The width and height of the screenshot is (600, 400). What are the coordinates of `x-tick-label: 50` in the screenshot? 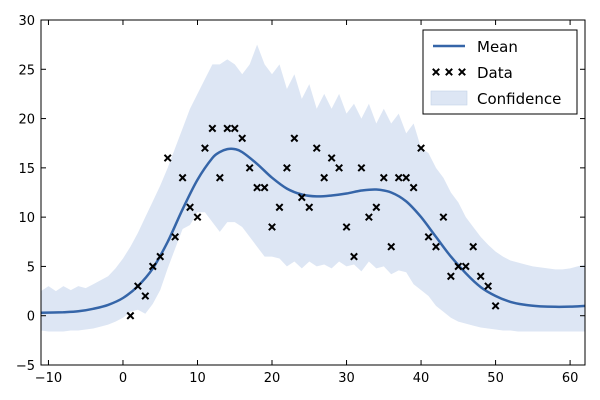 It's located at (495, 378).